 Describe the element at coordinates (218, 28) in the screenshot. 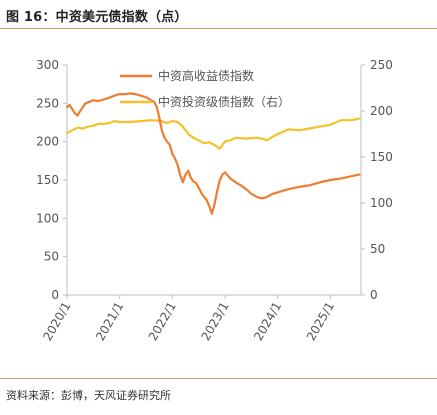

I see `top-rule` at that location.